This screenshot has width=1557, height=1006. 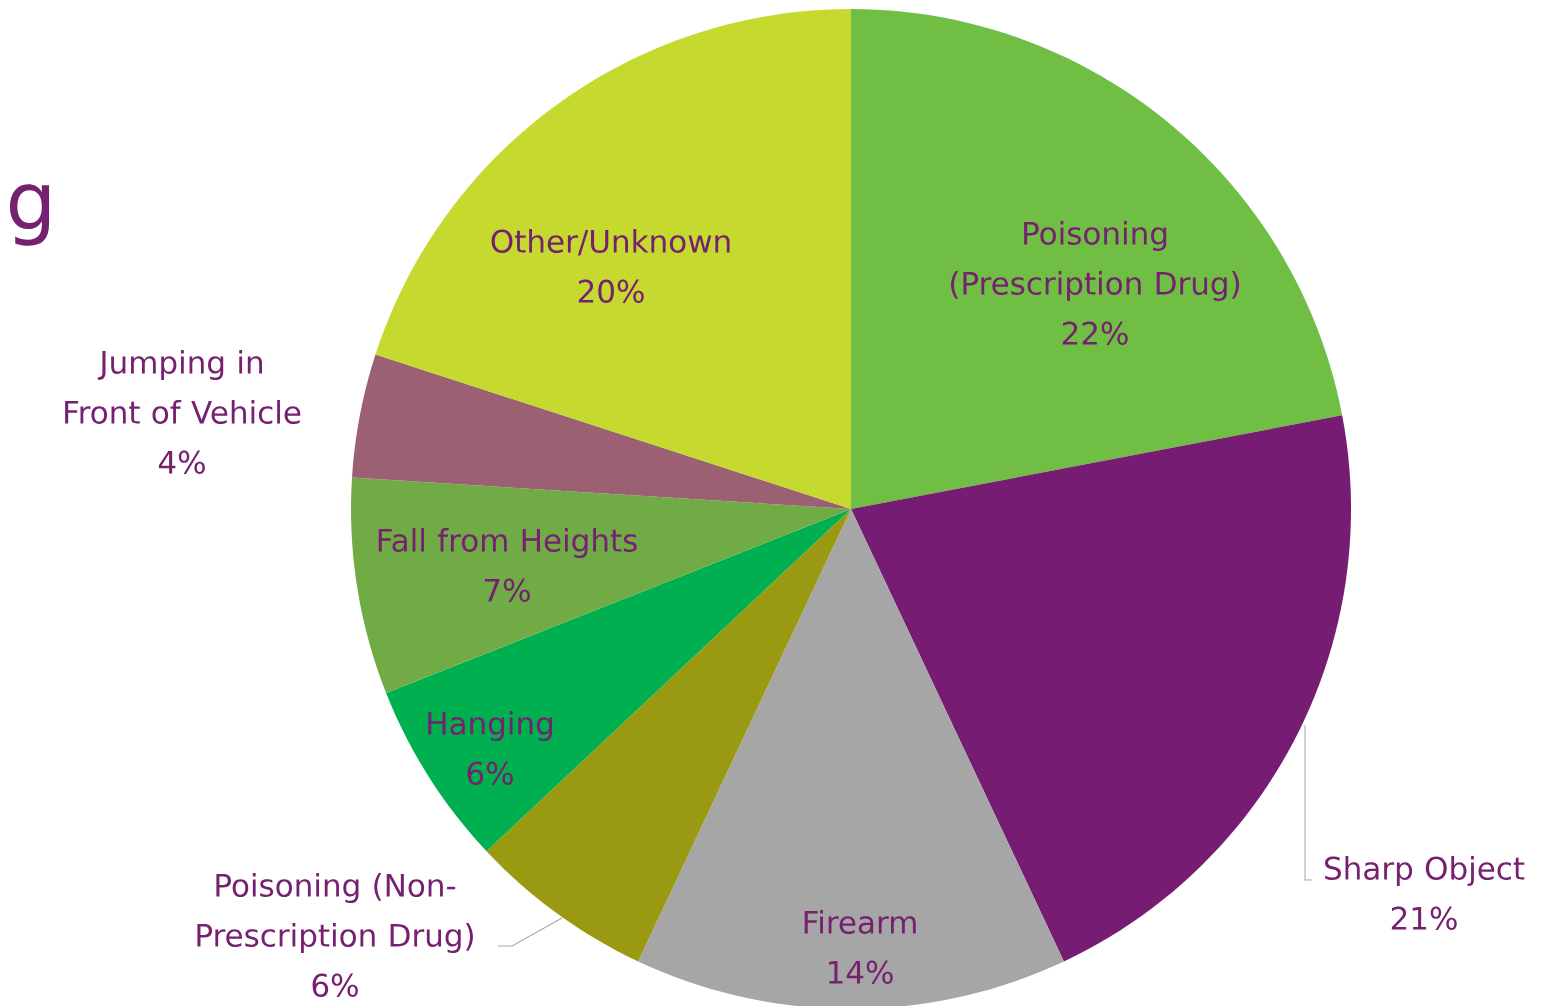 I want to click on data-label: 4%, so click(x=181, y=462).